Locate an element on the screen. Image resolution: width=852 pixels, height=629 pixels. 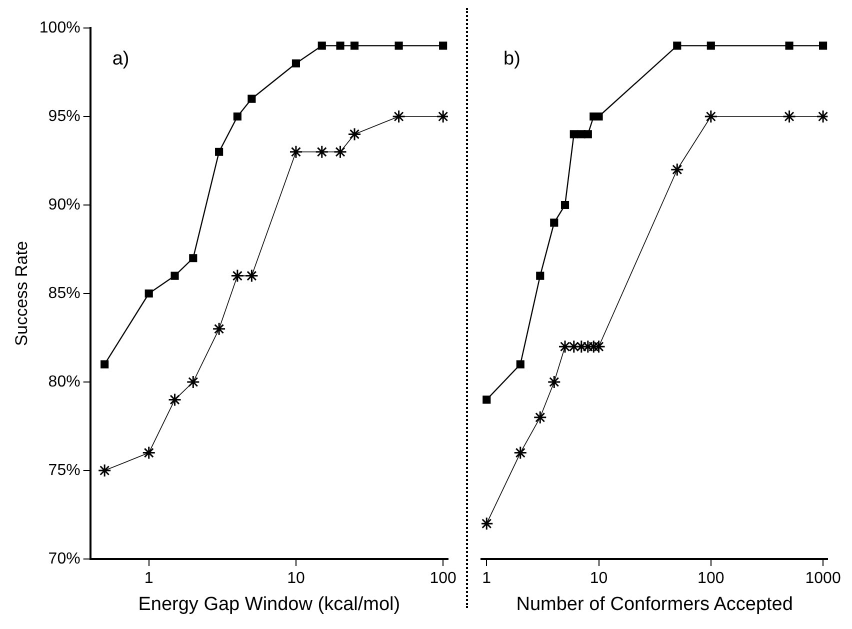
annotation: b) is located at coordinates (512, 59).